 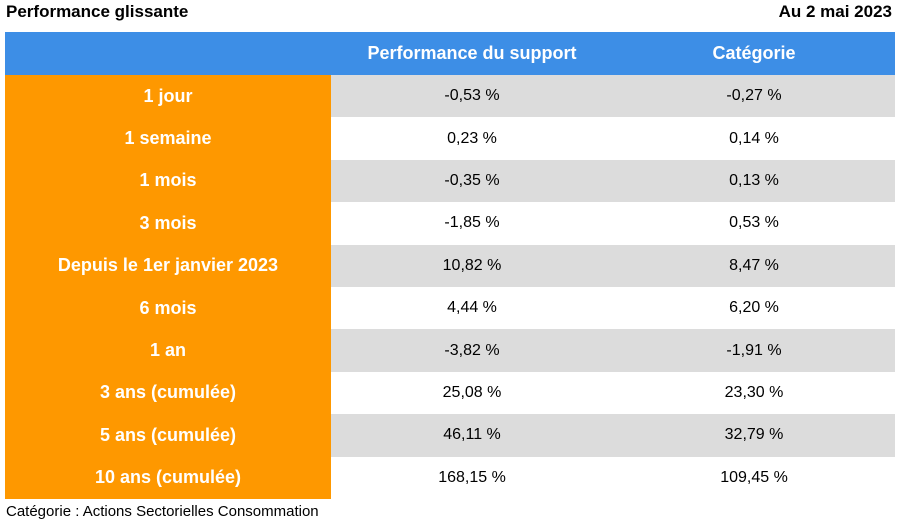 What do you see at coordinates (754, 308) in the screenshot?
I see `category-performance-cell: 6,20 %` at bounding box center [754, 308].